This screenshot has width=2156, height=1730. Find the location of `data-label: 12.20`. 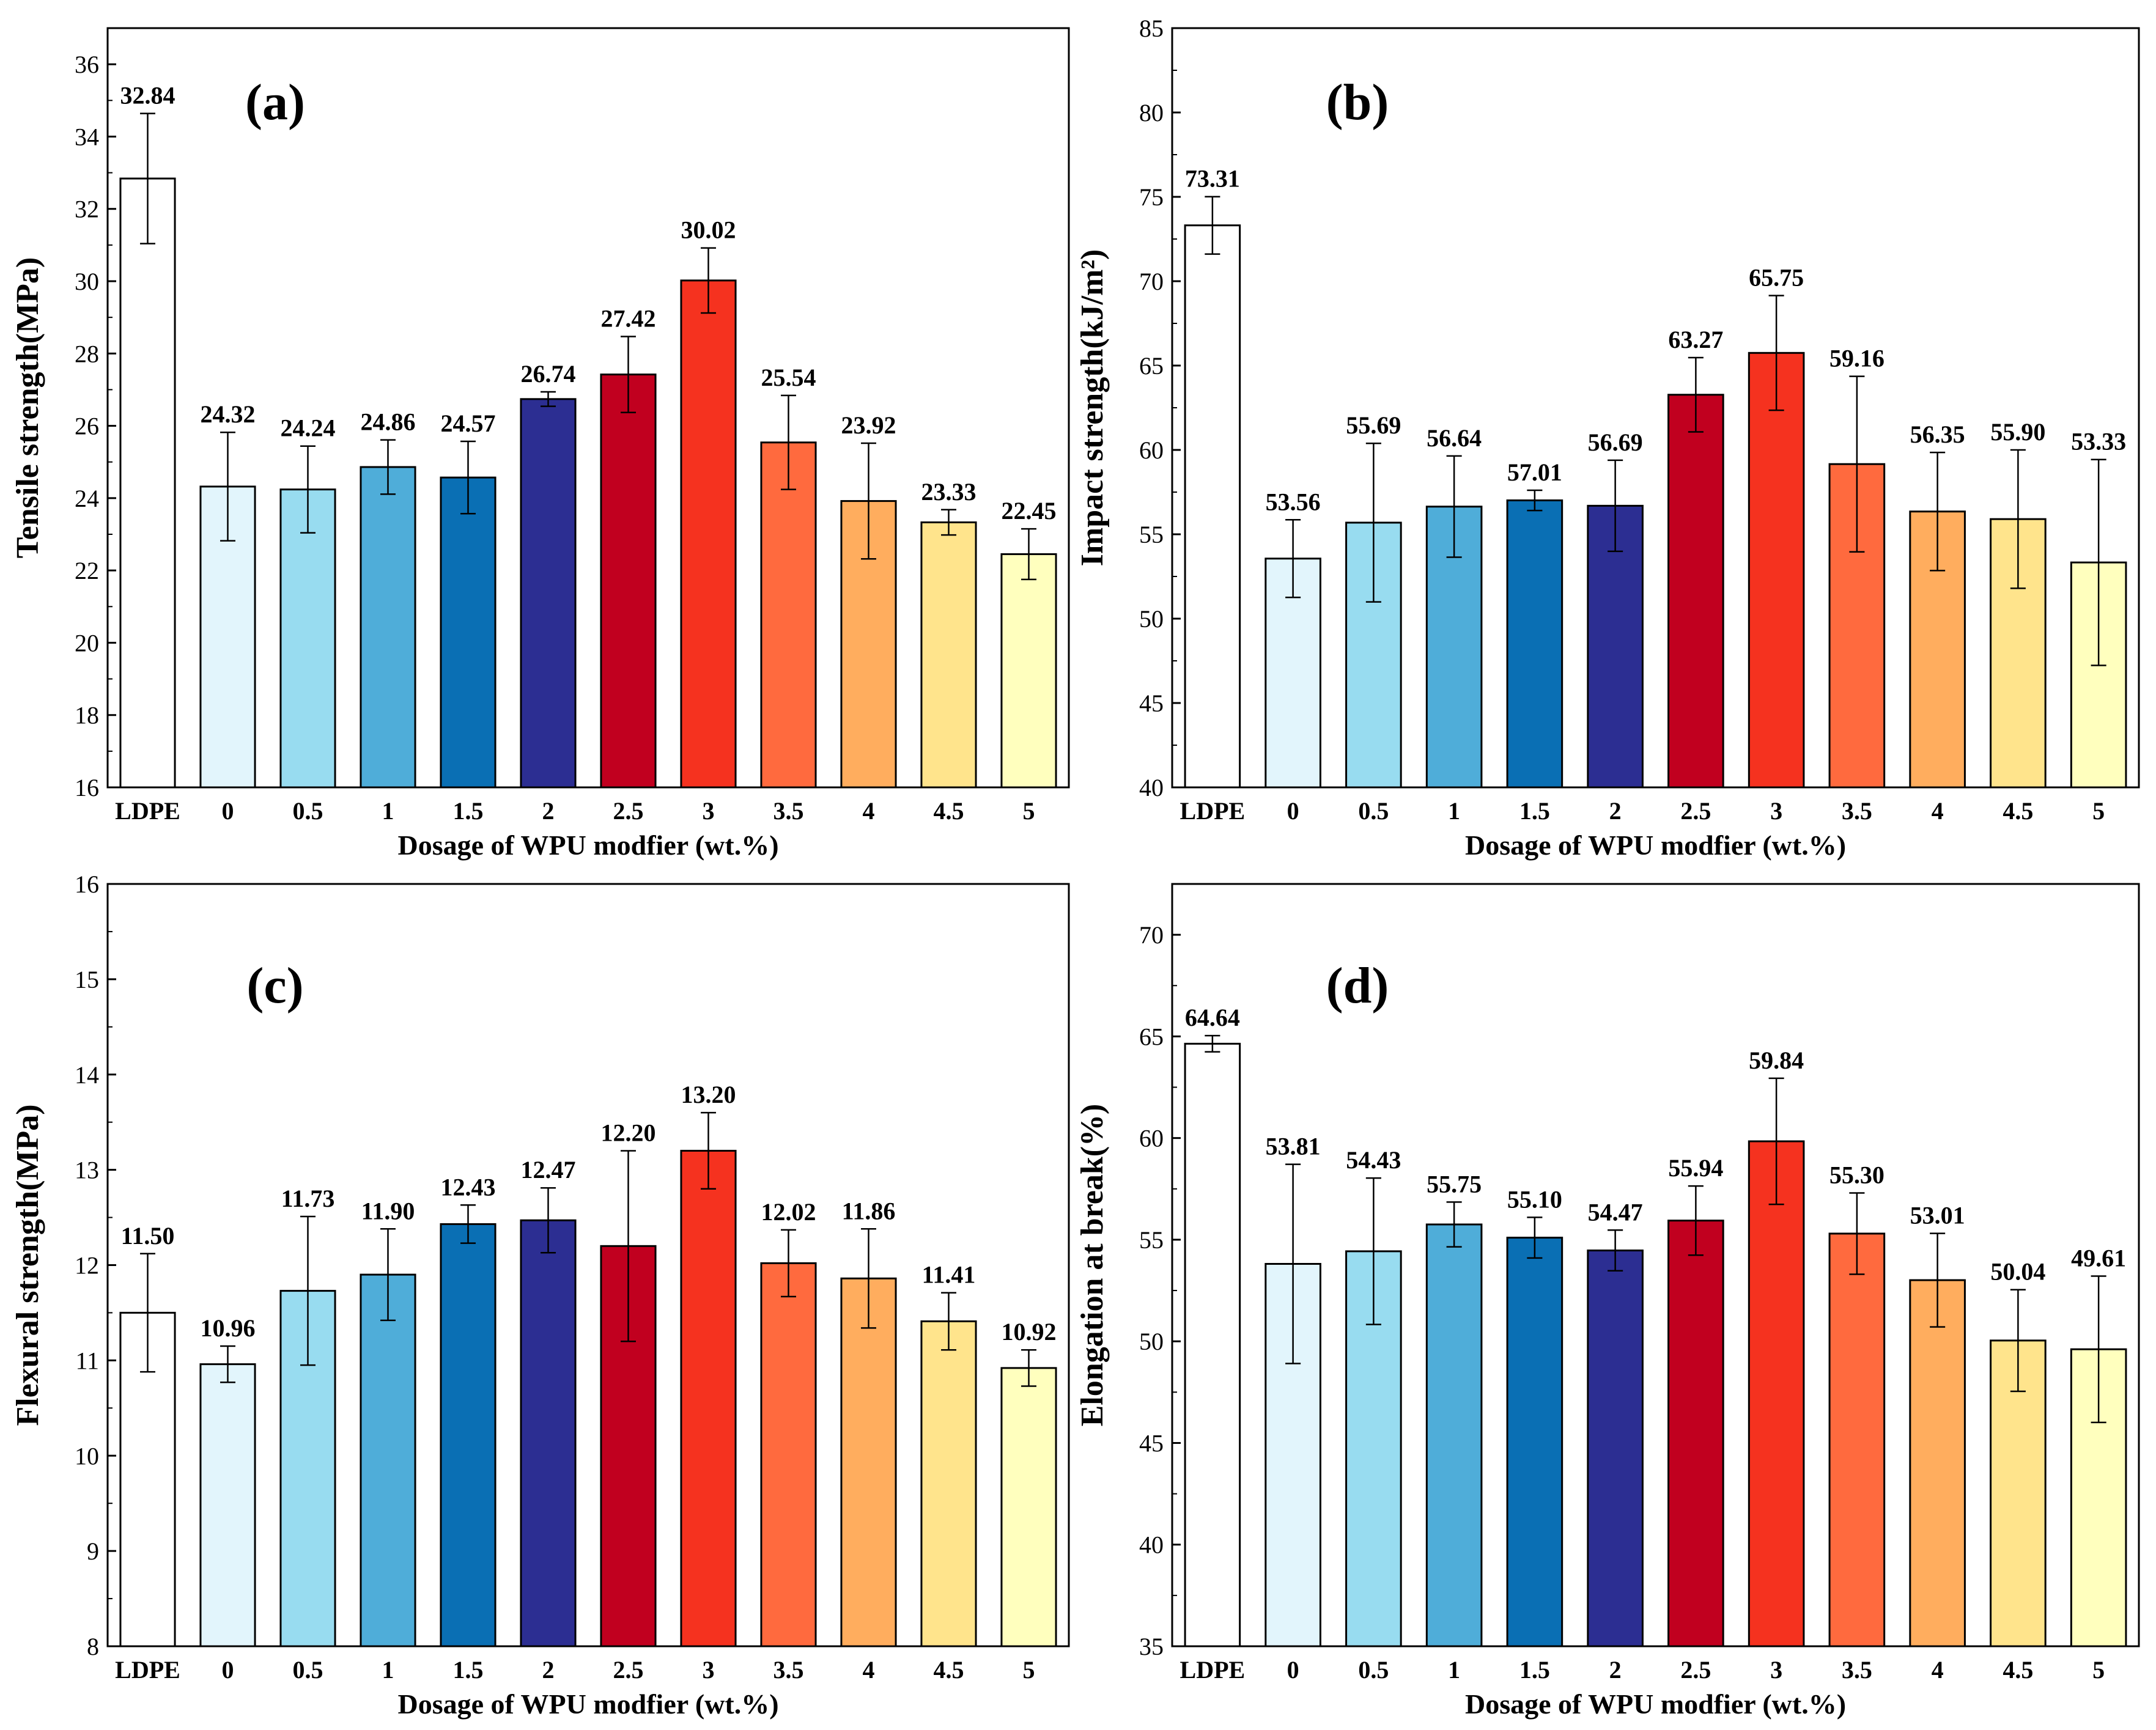

data-label: 12.20 is located at coordinates (628, 1132).